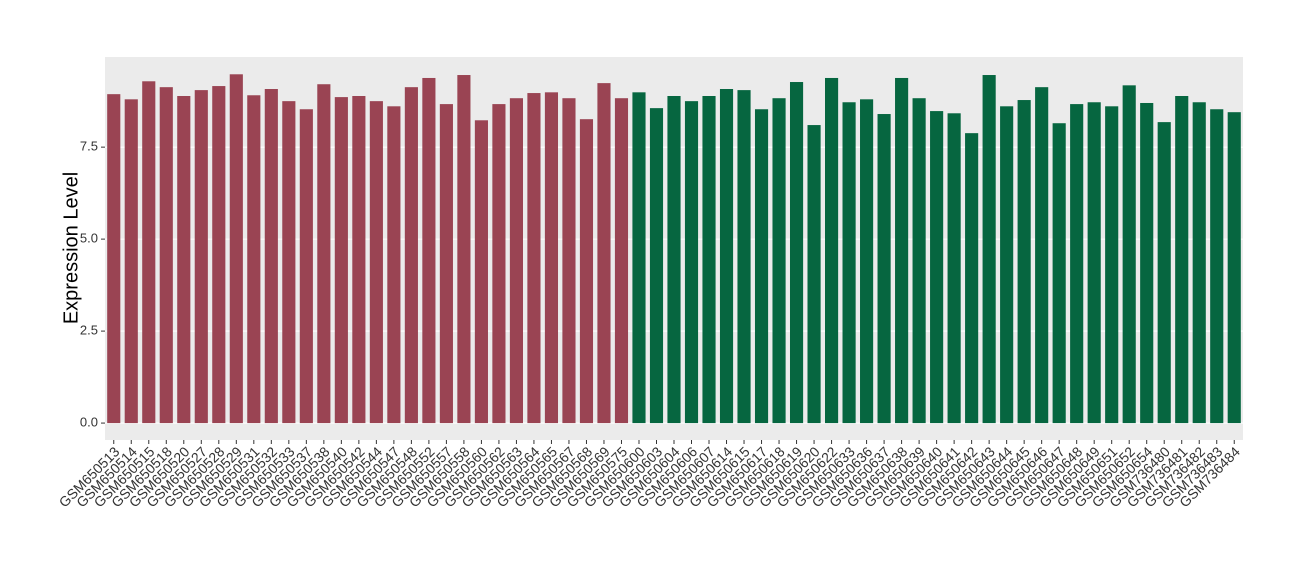  I want to click on y-tick-label: 7.5, so click(89, 146).